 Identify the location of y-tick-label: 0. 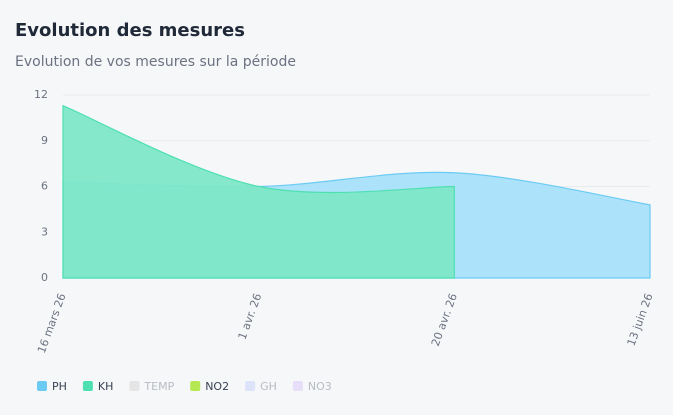
(44, 277).